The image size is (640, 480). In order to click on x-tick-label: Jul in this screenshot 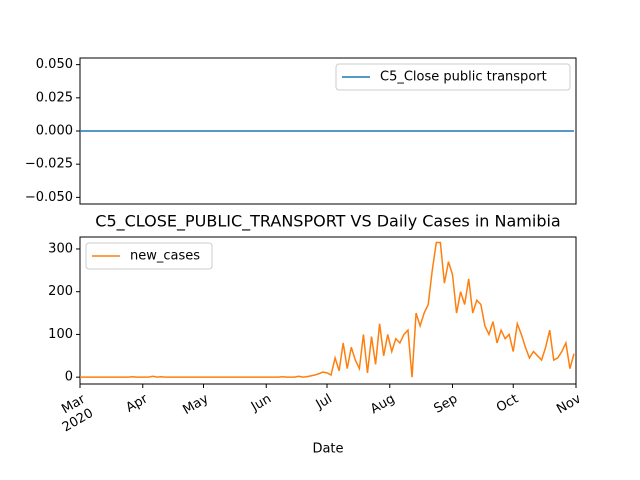, I will do `click(324, 402)`.